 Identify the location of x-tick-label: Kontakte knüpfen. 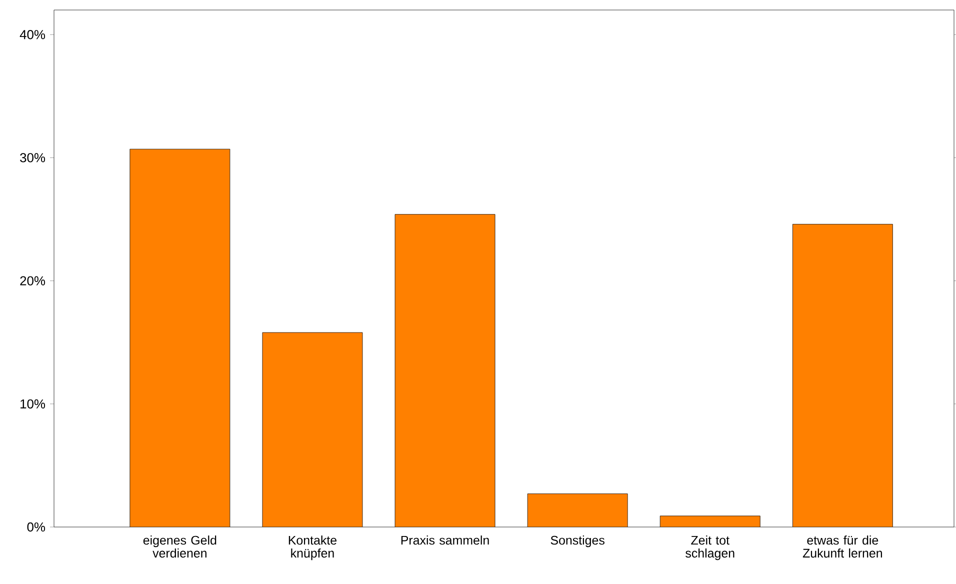
(312, 548).